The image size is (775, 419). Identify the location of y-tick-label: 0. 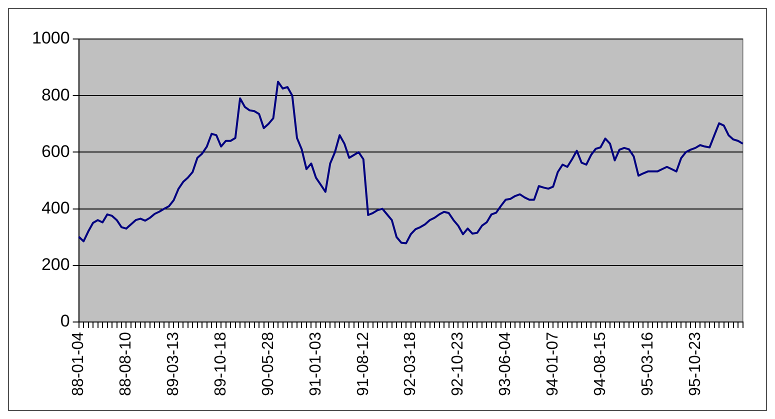
(65, 321).